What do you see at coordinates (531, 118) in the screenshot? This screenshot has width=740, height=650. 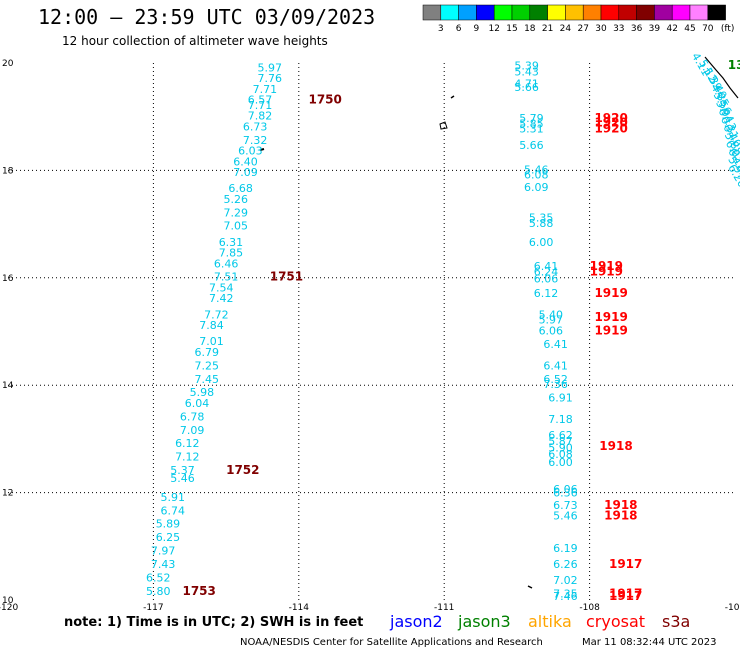 I see `swh-point-east: 5.79` at bounding box center [531, 118].